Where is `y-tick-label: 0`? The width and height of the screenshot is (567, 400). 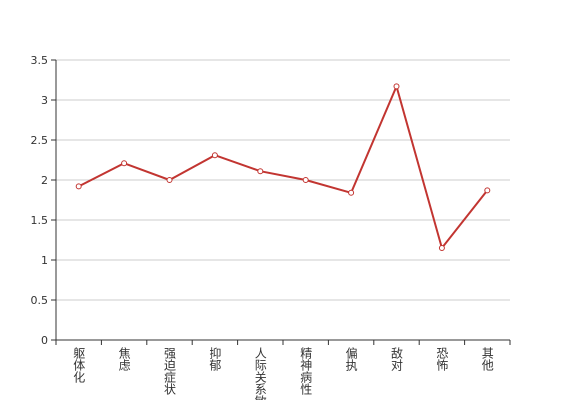
y-tick-label: 0 is located at coordinates (44, 340).